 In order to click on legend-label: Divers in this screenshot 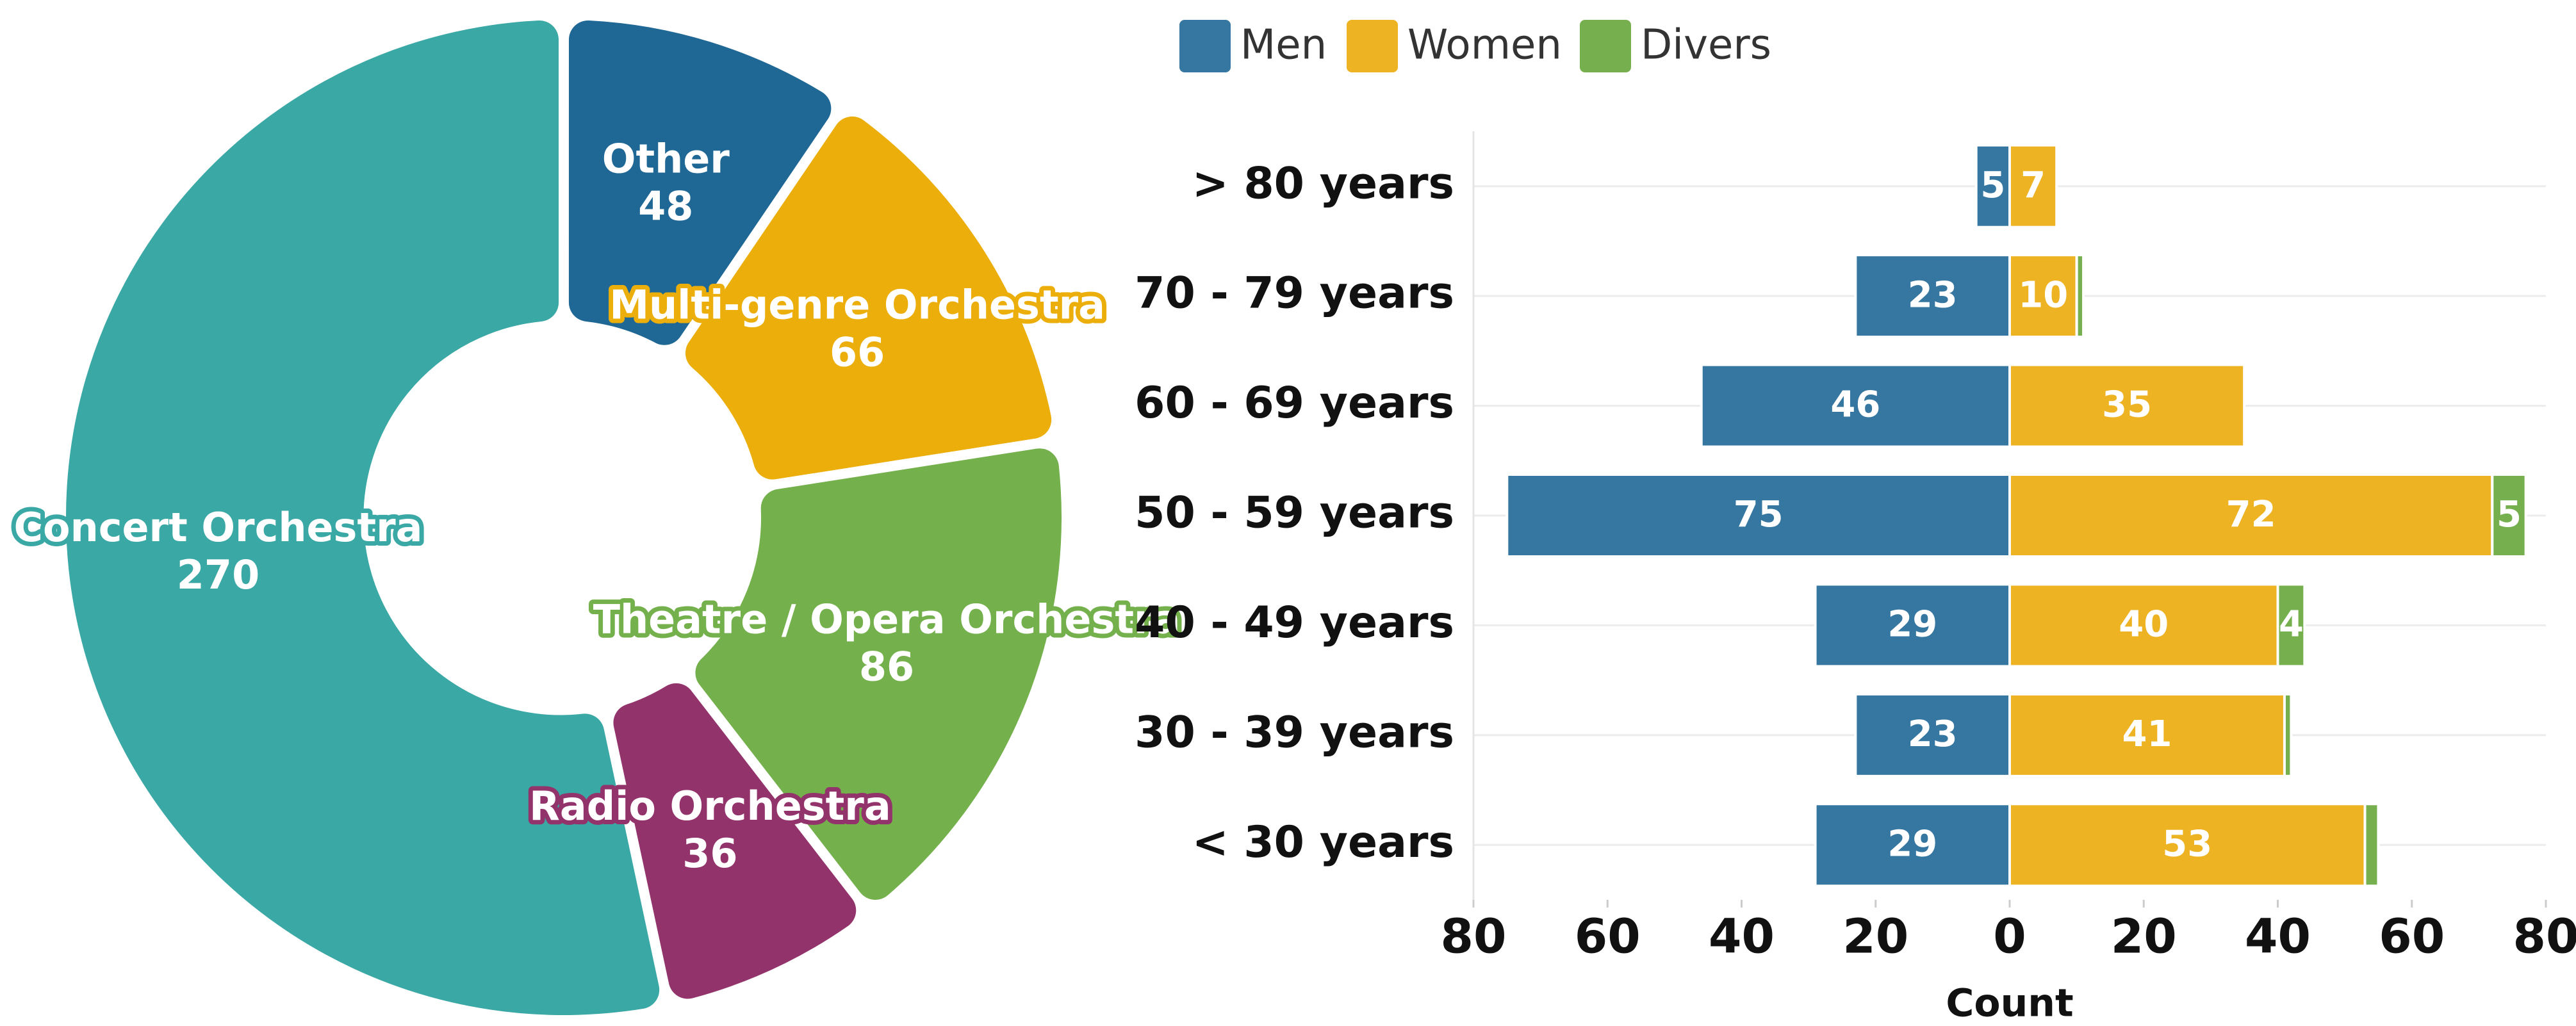, I will do `click(1706, 45)`.